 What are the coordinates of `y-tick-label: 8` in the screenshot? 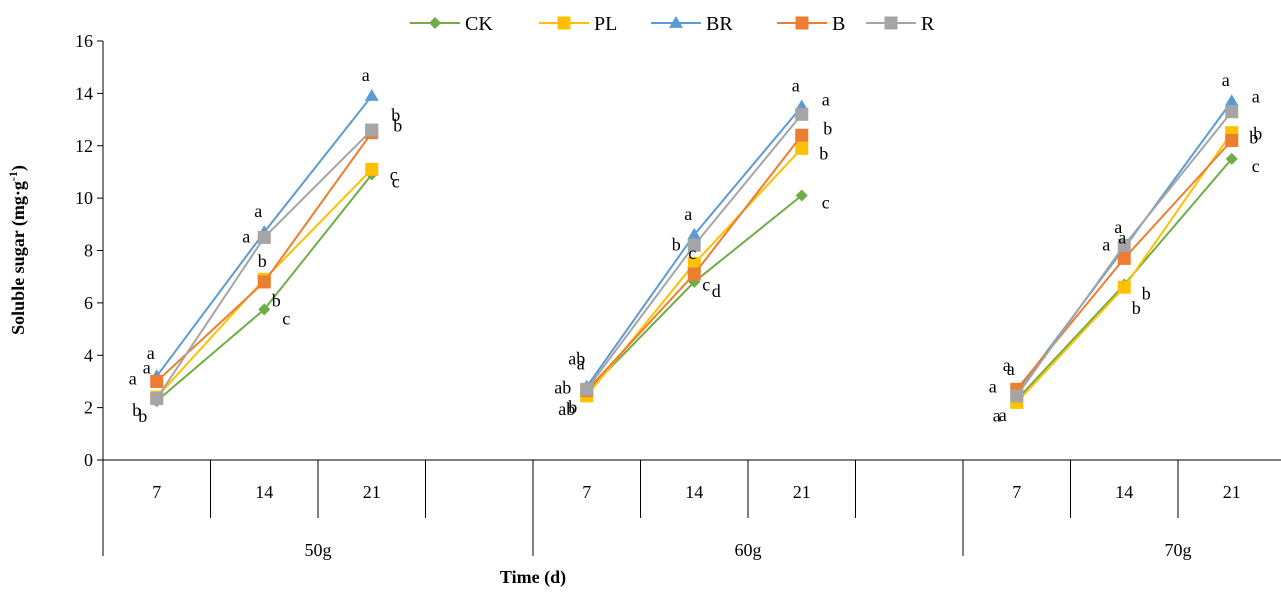 It's located at (88, 251).